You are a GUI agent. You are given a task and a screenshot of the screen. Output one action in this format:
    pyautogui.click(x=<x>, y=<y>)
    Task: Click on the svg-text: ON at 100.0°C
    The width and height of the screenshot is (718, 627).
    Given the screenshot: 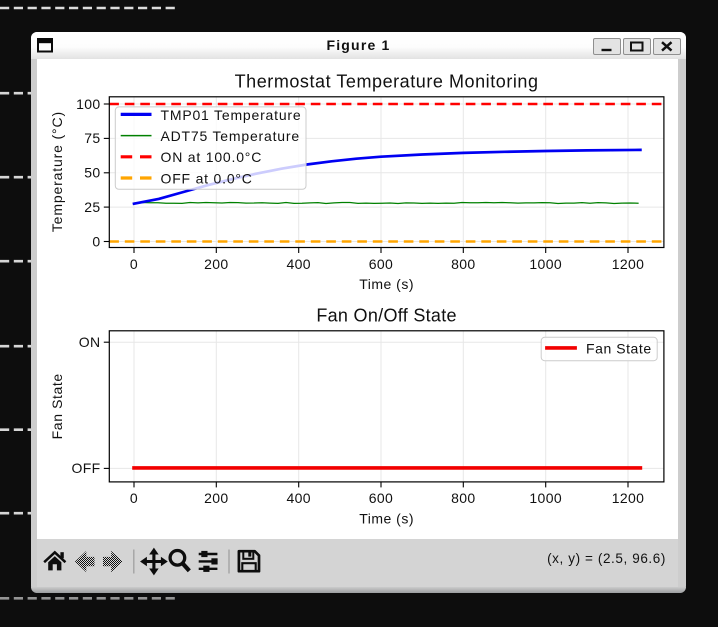 What is the action you would take?
    pyautogui.click(x=212, y=157)
    